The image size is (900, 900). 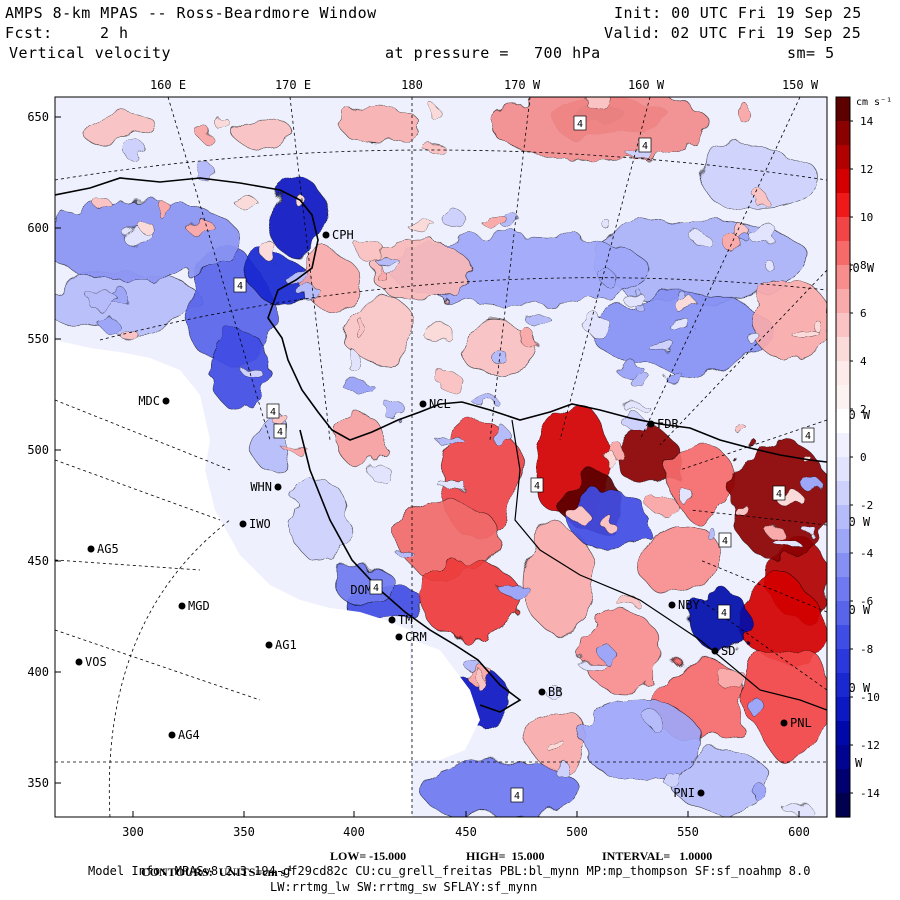 I want to click on station-mdc: MDC, so click(x=154, y=401).